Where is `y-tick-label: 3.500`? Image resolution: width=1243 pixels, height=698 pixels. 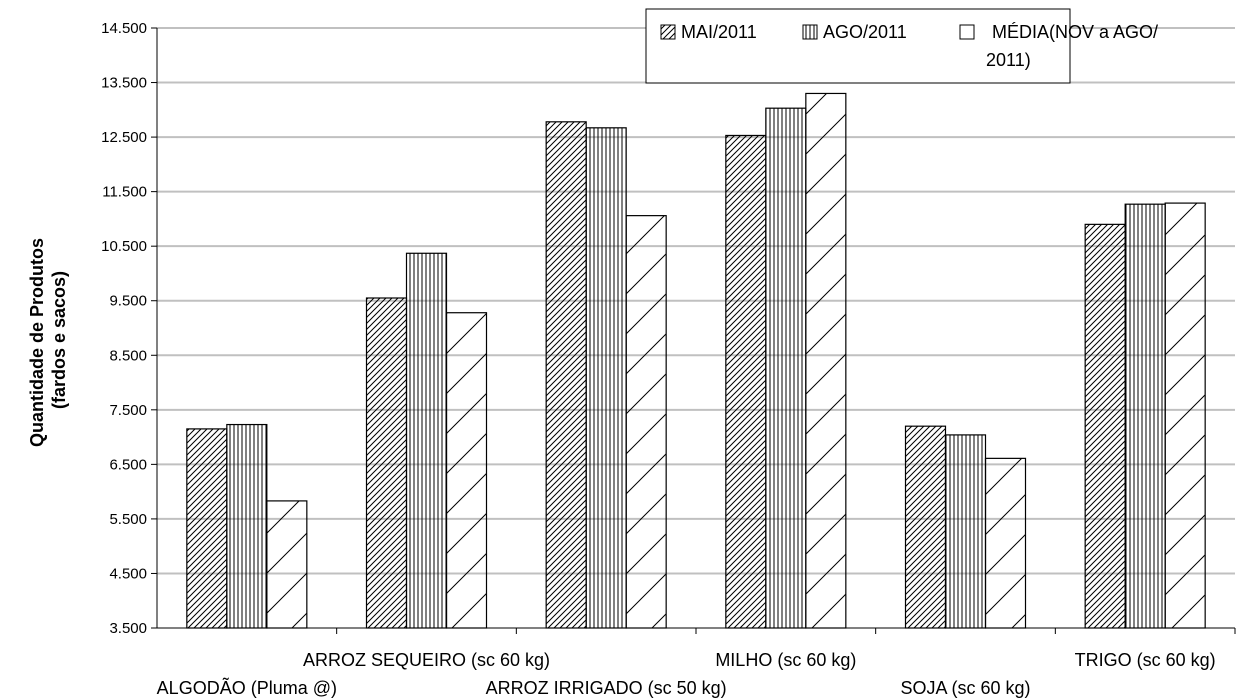
y-tick-label: 3.500 is located at coordinates (128, 628).